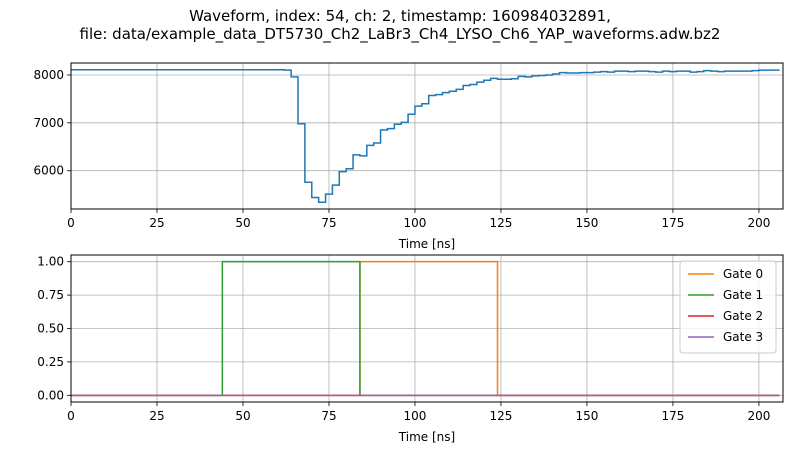 Image resolution: width=800 pixels, height=450 pixels. What do you see at coordinates (50, 262) in the screenshot?
I see `gates-y-tick-label: 1.00` at bounding box center [50, 262].